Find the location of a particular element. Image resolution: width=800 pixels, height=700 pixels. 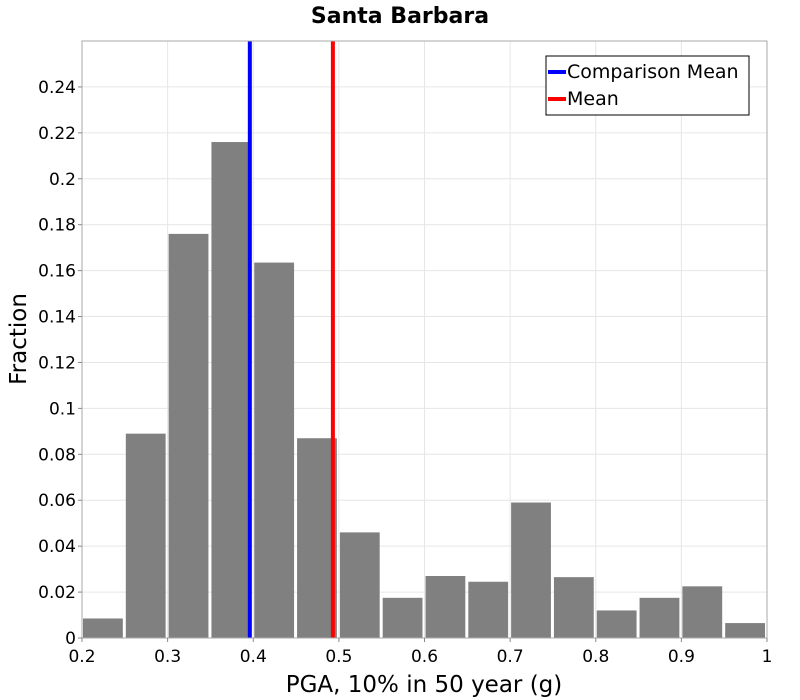

y-tick-label: 0.18 is located at coordinates (57, 226).